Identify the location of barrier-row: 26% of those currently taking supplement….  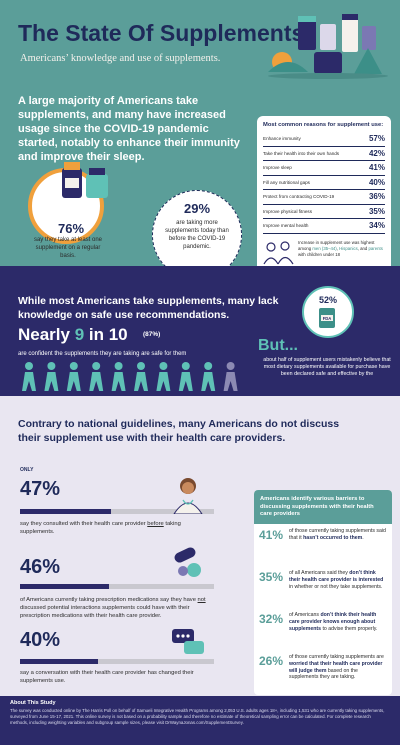
(323, 671).